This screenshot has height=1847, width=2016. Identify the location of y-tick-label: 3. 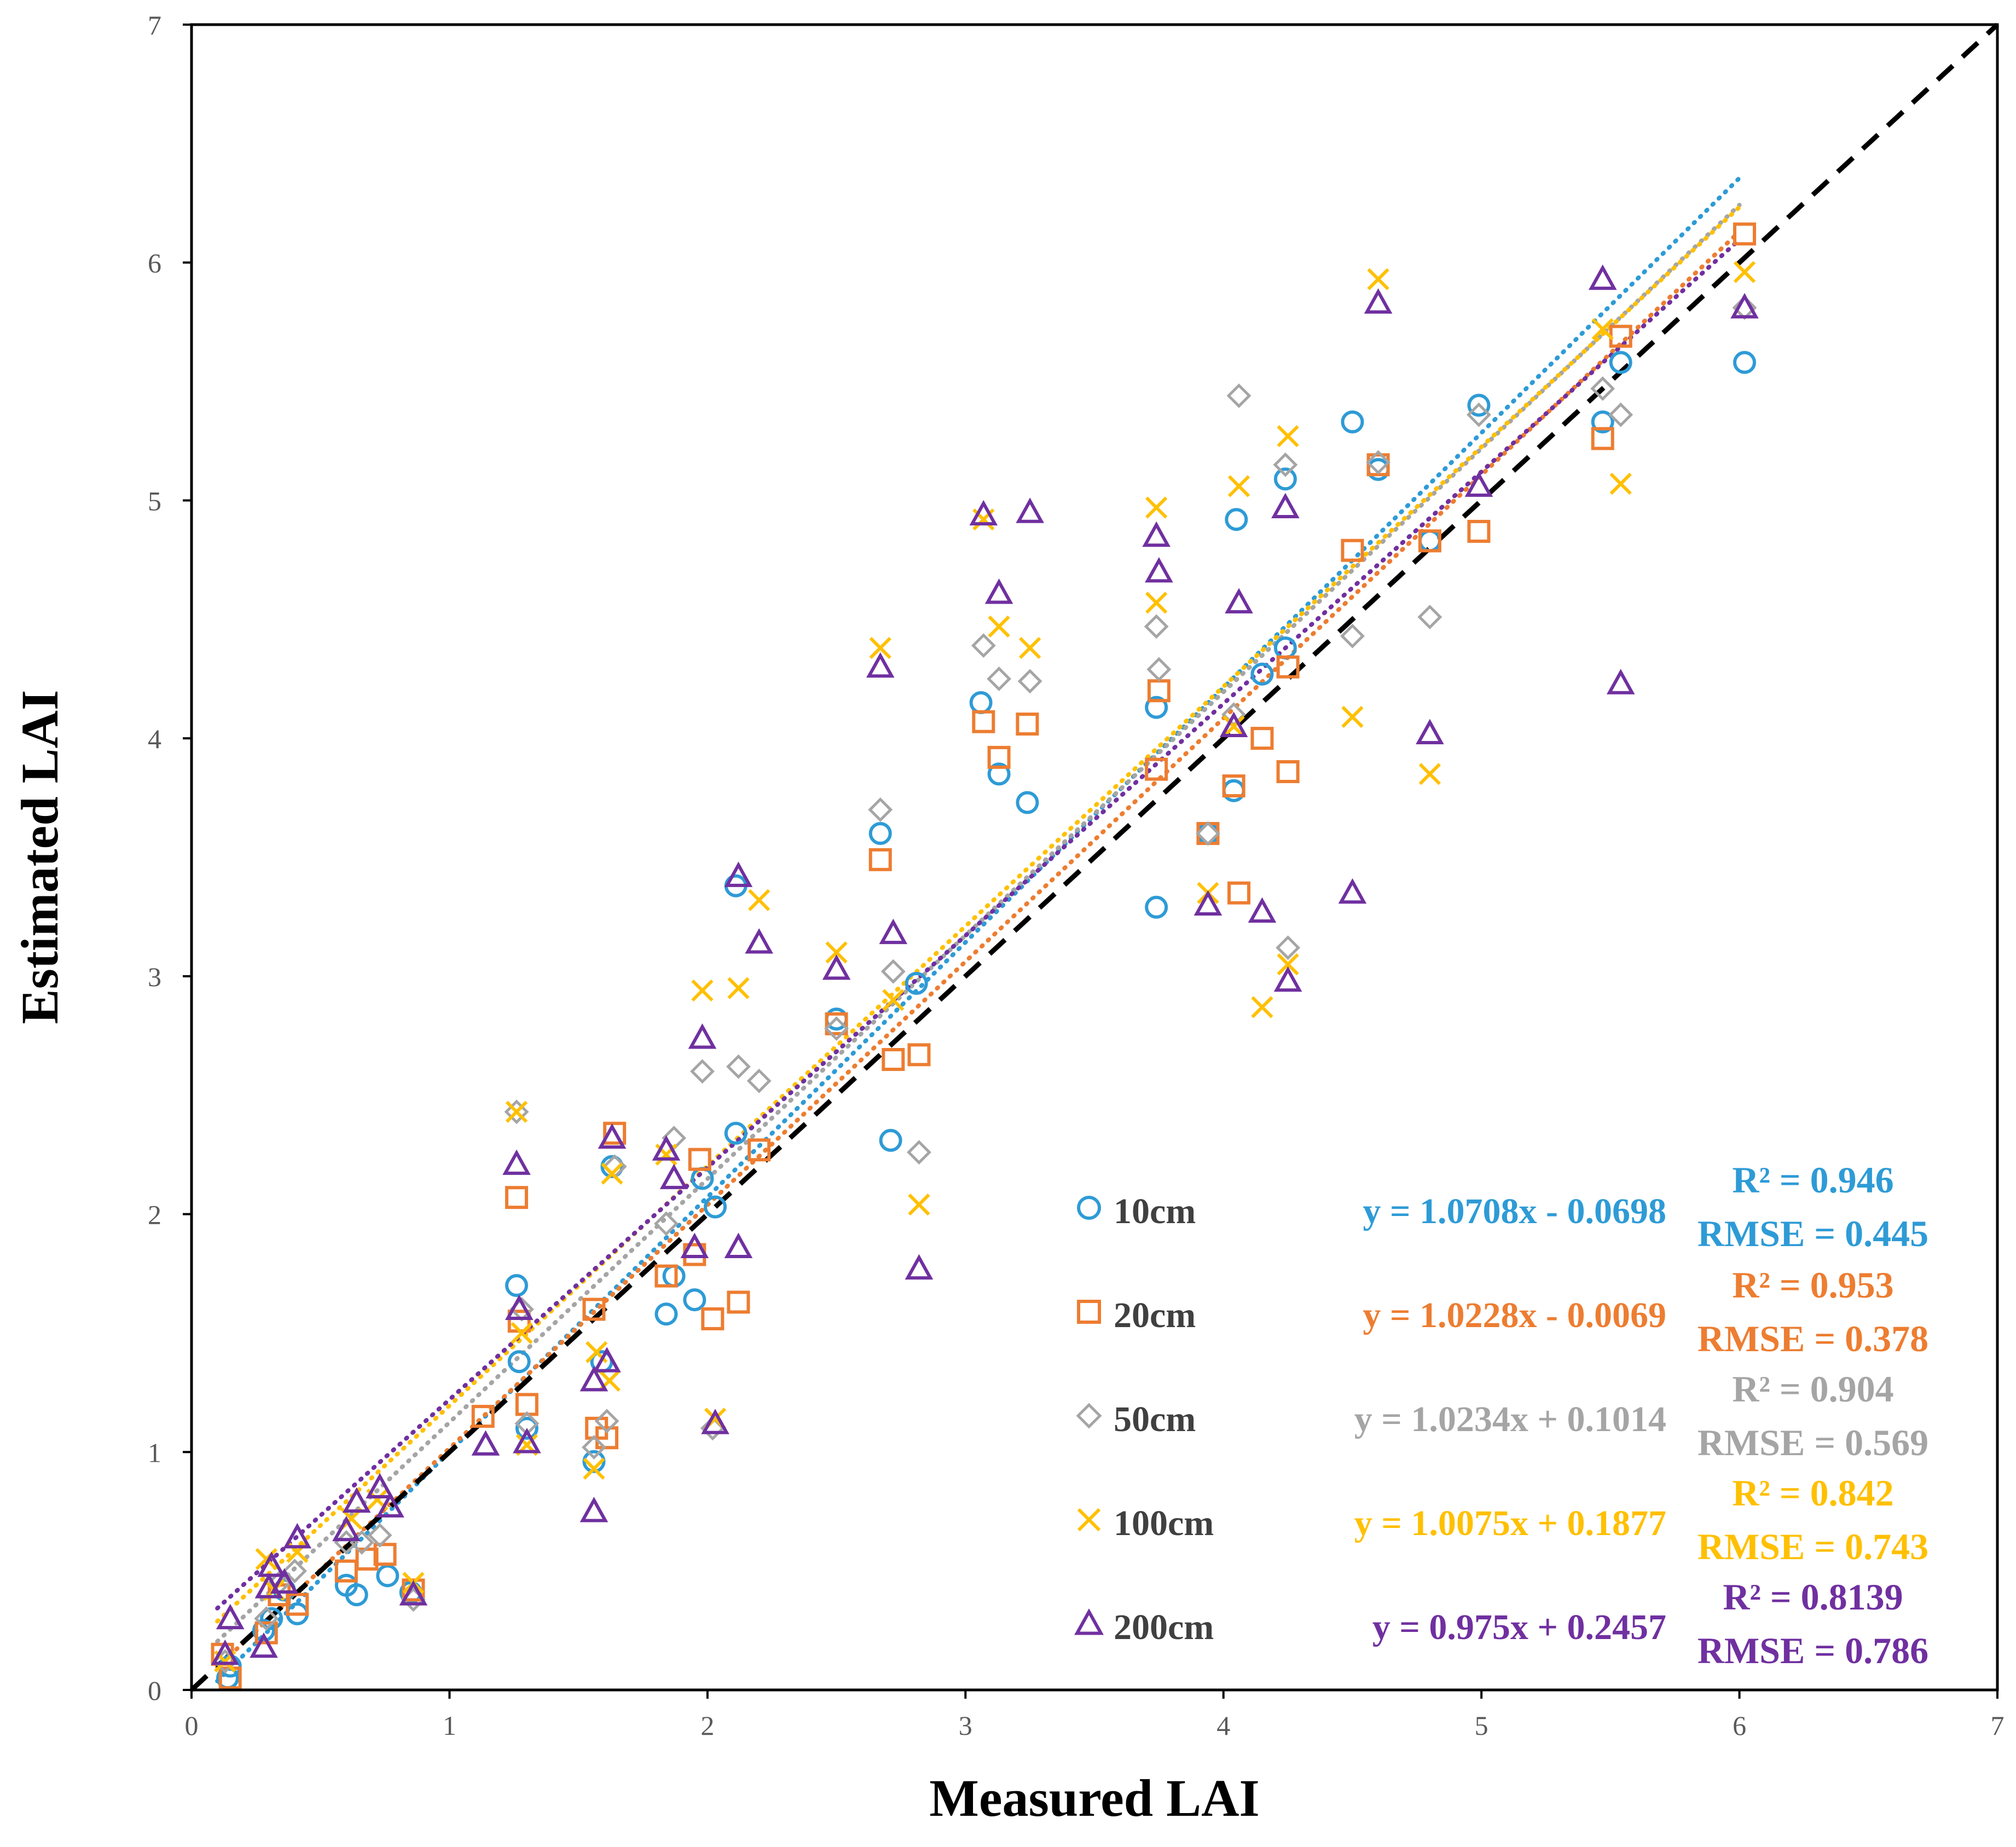
(154, 977).